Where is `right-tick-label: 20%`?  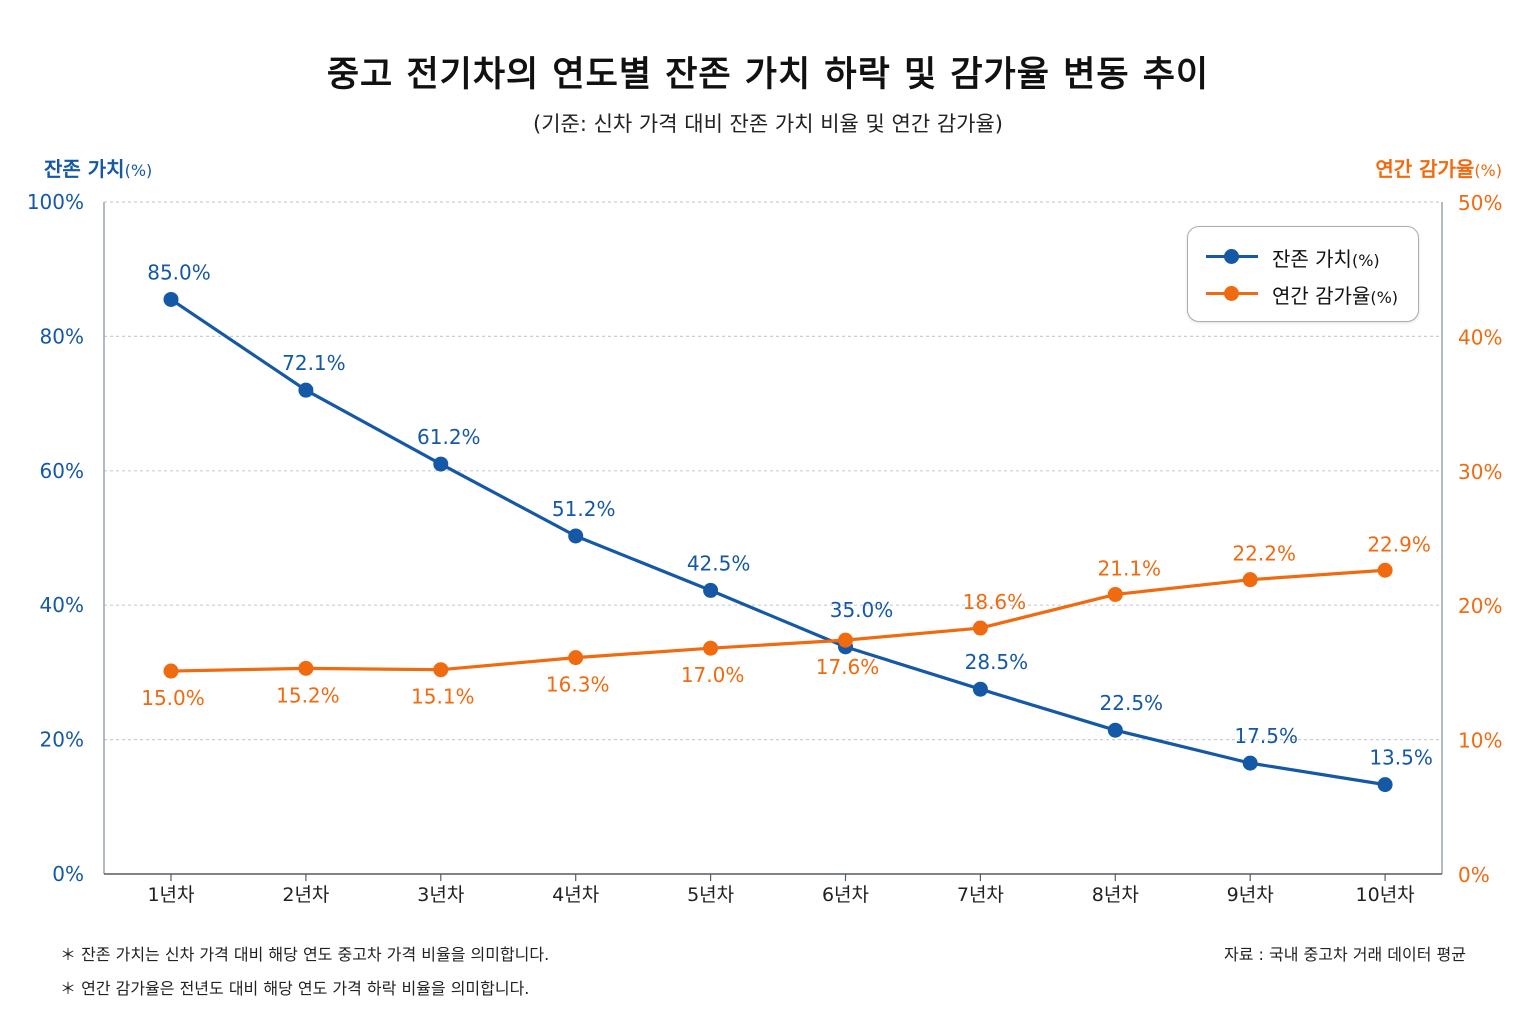
right-tick-label: 20% is located at coordinates (1480, 606).